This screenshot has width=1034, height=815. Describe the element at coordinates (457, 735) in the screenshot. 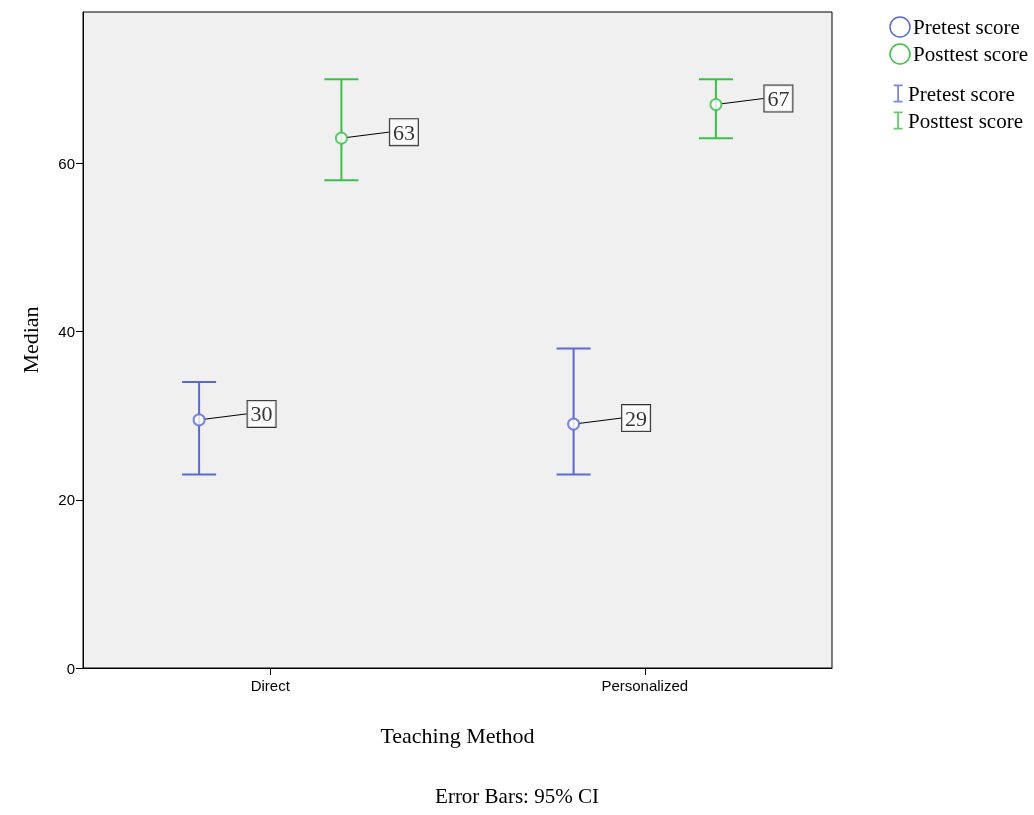

I see `x-axis-title: Teaching Method` at that location.